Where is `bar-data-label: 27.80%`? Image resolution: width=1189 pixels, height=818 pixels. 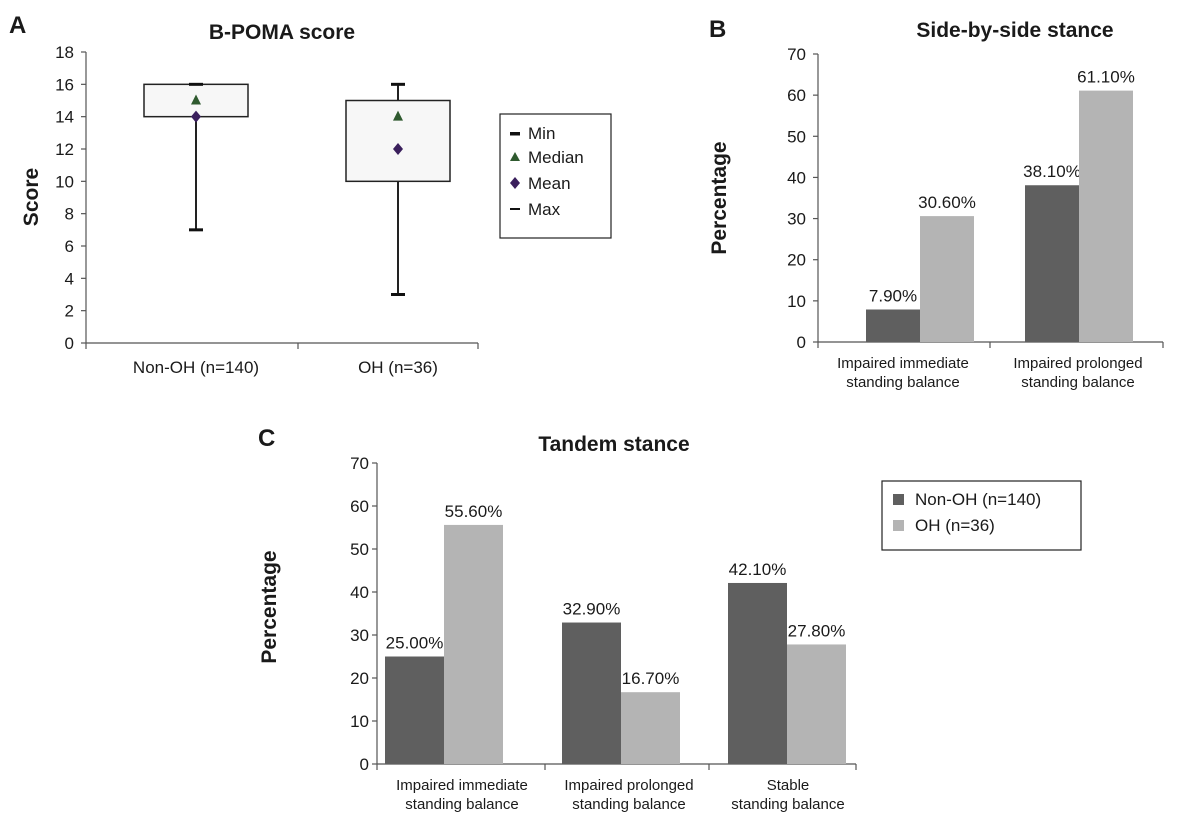 bar-data-label: 27.80% is located at coordinates (817, 630).